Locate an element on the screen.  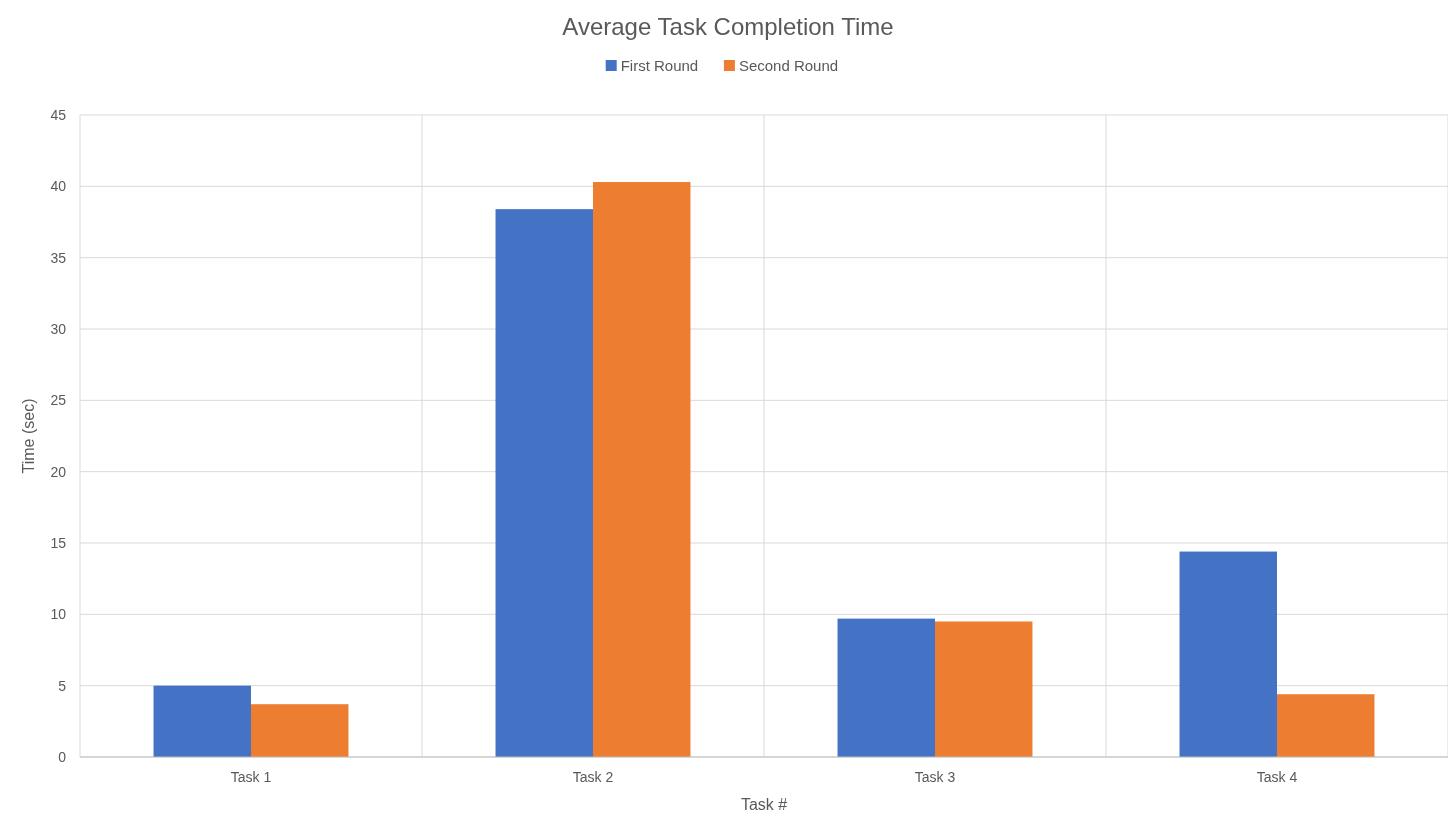
y-tick-label: 5 is located at coordinates (62, 685).